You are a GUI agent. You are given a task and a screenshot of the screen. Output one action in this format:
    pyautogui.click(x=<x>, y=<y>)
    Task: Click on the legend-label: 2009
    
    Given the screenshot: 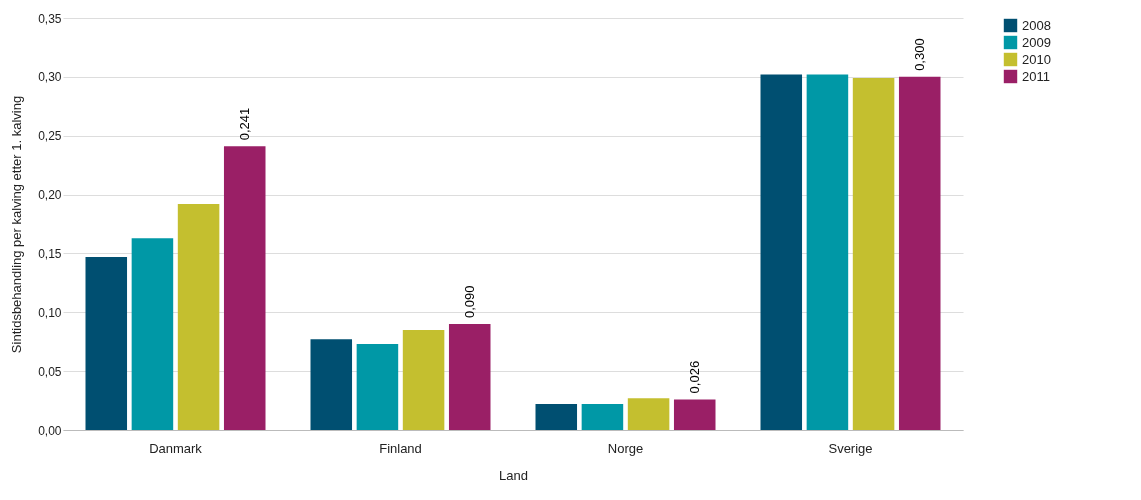 What is the action you would take?
    pyautogui.click(x=1036, y=42)
    